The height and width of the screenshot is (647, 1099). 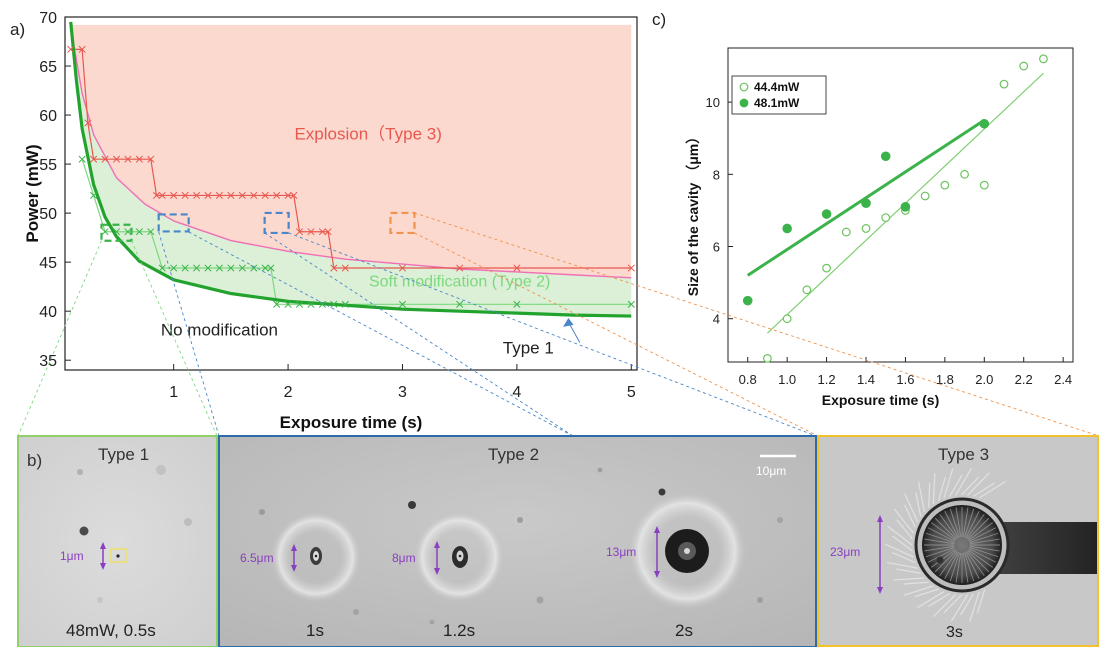 What do you see at coordinates (48, 214) in the screenshot?
I see `y-tick-label: 50` at bounding box center [48, 214].